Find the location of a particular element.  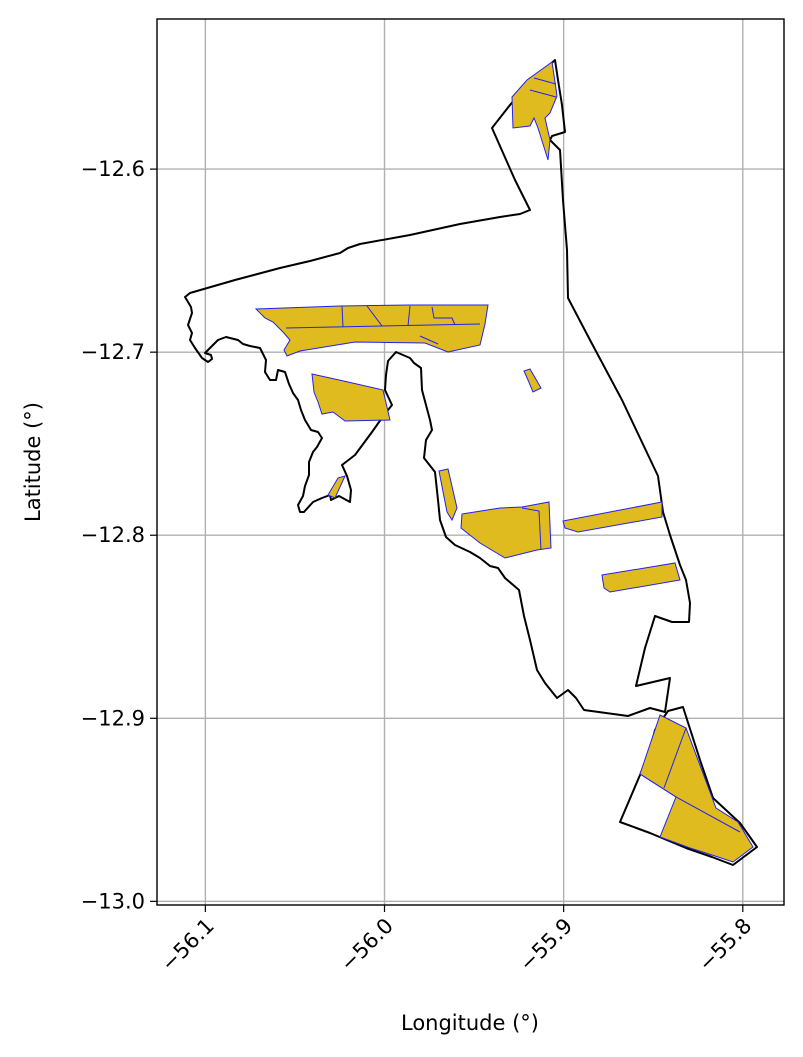

y-tick-label: −13.0 is located at coordinates (113, 901).